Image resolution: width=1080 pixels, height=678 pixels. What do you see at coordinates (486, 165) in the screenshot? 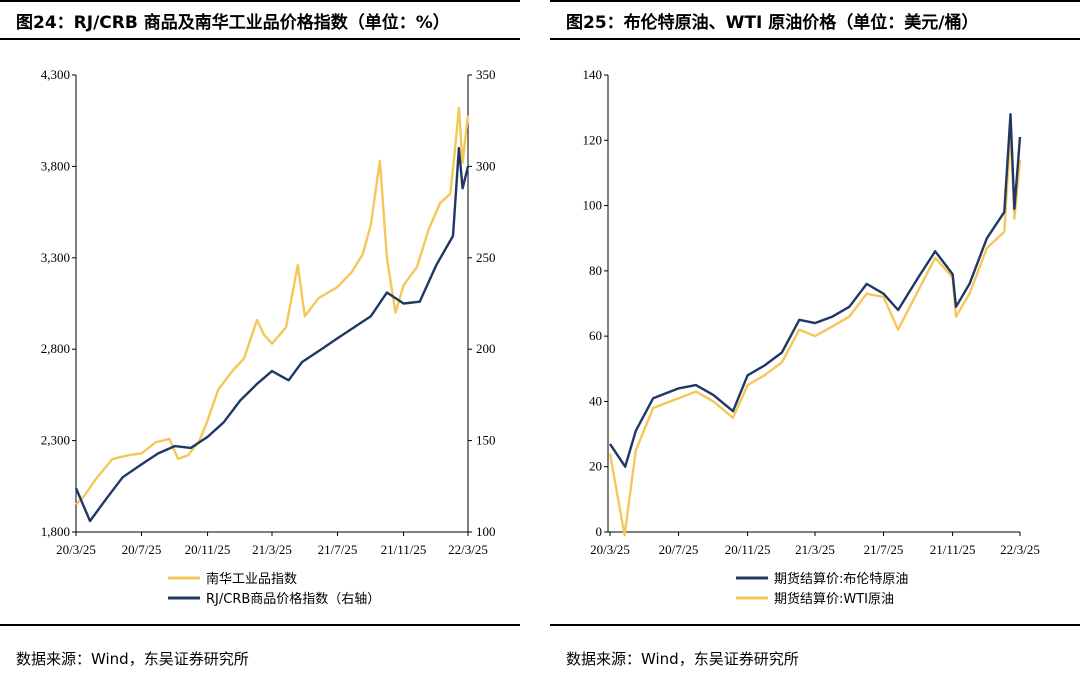
I see `y-tick-label-right: 300` at bounding box center [486, 165].